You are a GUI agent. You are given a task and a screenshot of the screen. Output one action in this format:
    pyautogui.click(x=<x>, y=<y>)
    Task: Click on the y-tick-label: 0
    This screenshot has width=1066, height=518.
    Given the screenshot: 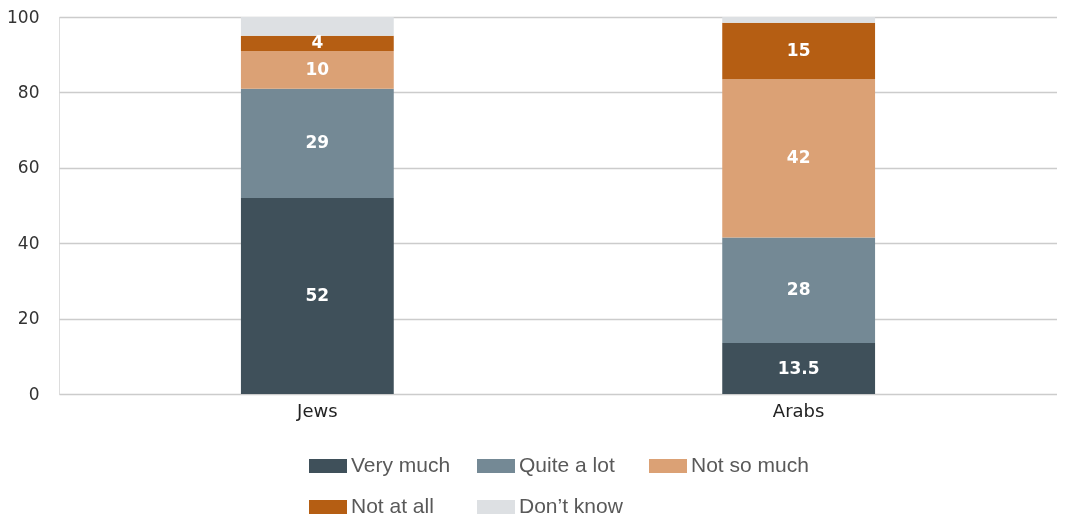 What is the action you would take?
    pyautogui.click(x=34, y=393)
    